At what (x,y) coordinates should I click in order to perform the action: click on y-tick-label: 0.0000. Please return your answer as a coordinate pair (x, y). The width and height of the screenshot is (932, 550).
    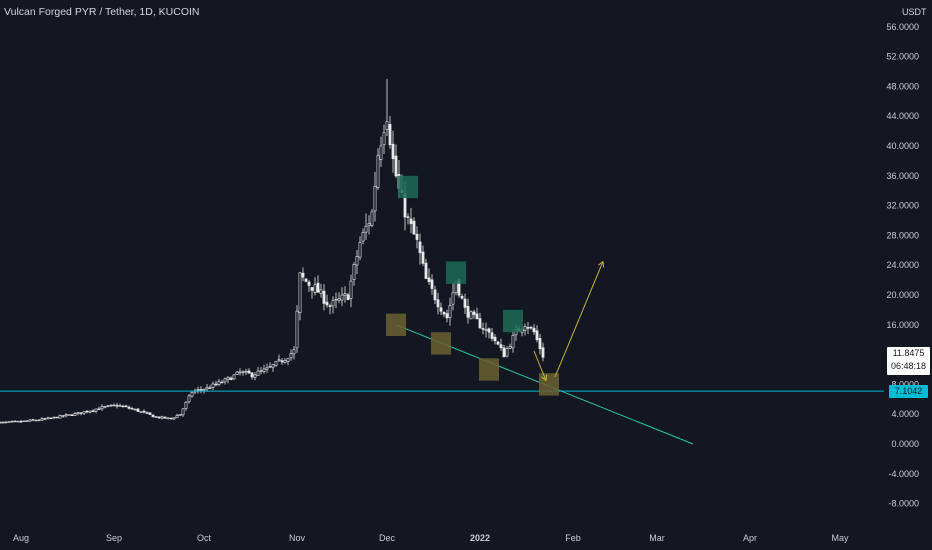
    Looking at the image, I should click on (905, 444).